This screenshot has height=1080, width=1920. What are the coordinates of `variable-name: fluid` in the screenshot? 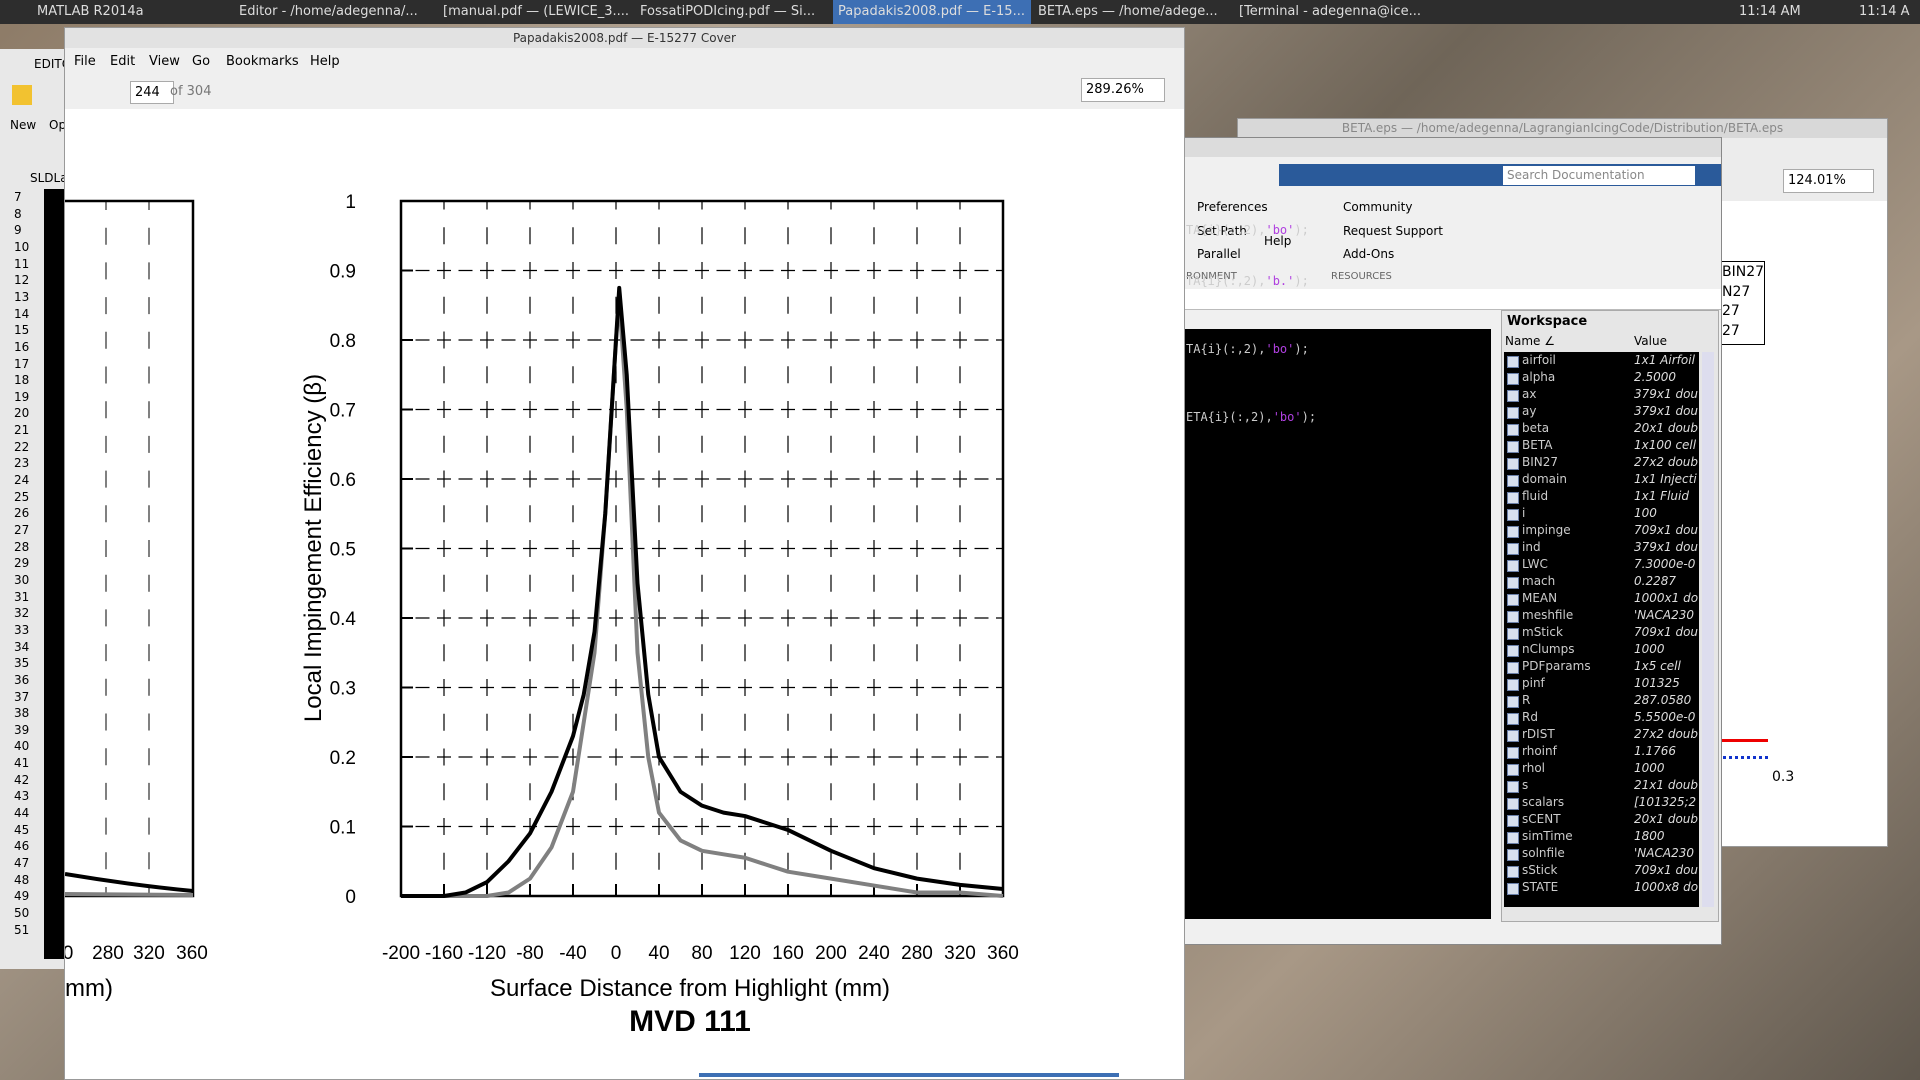 It's located at (1535, 496).